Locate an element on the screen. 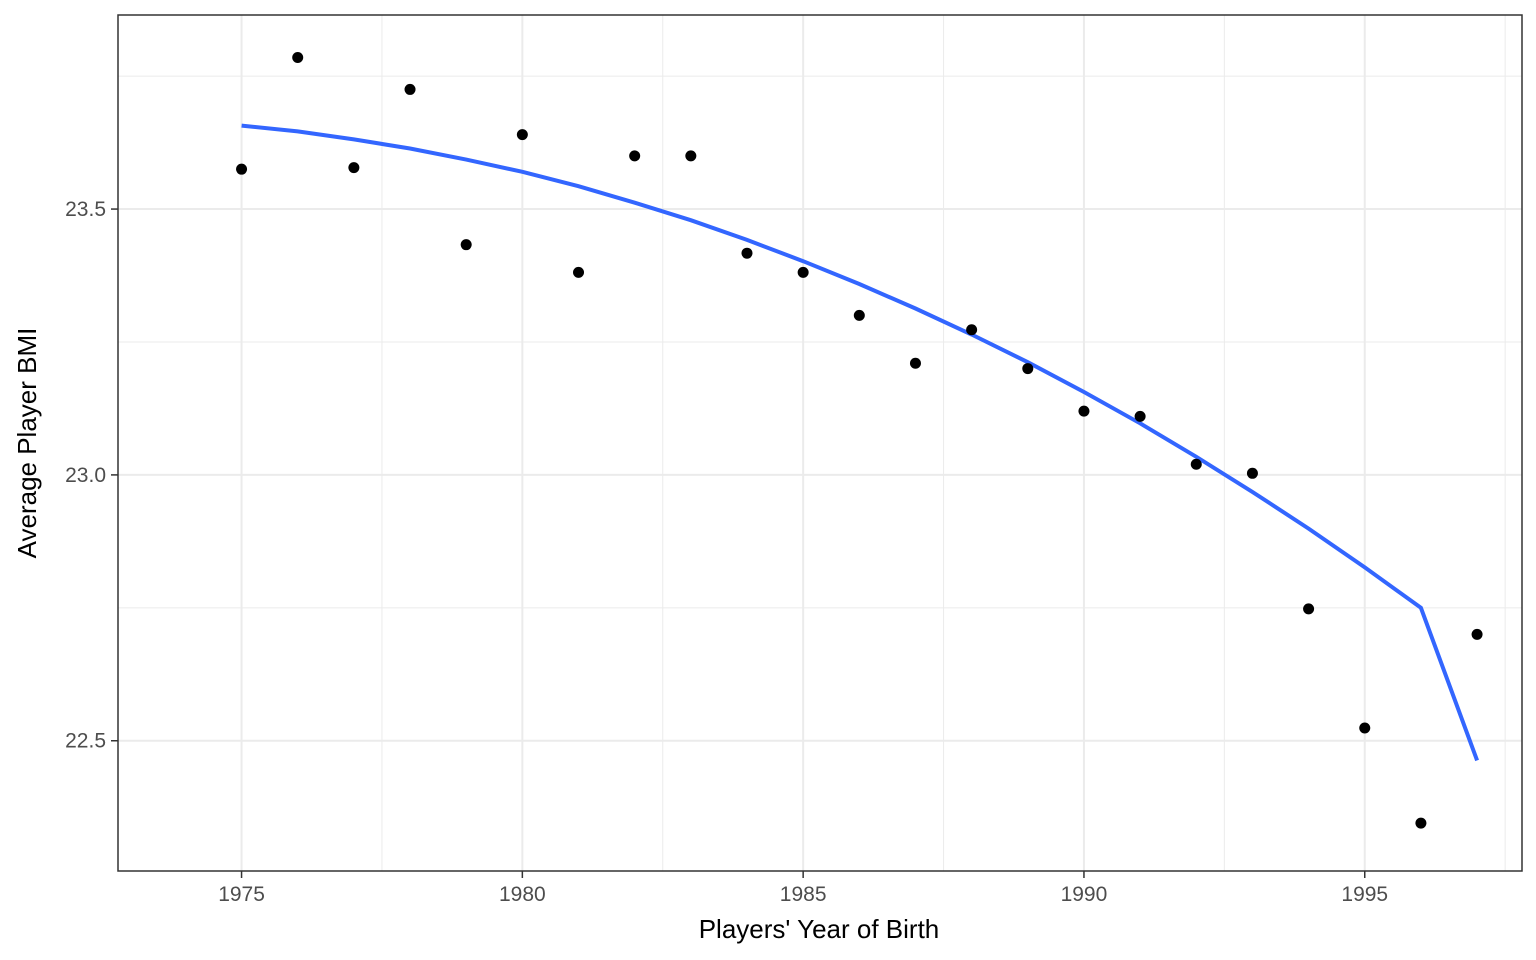 This screenshot has width=1536, height=960. y-tick-label: 23.5 is located at coordinates (85, 209).